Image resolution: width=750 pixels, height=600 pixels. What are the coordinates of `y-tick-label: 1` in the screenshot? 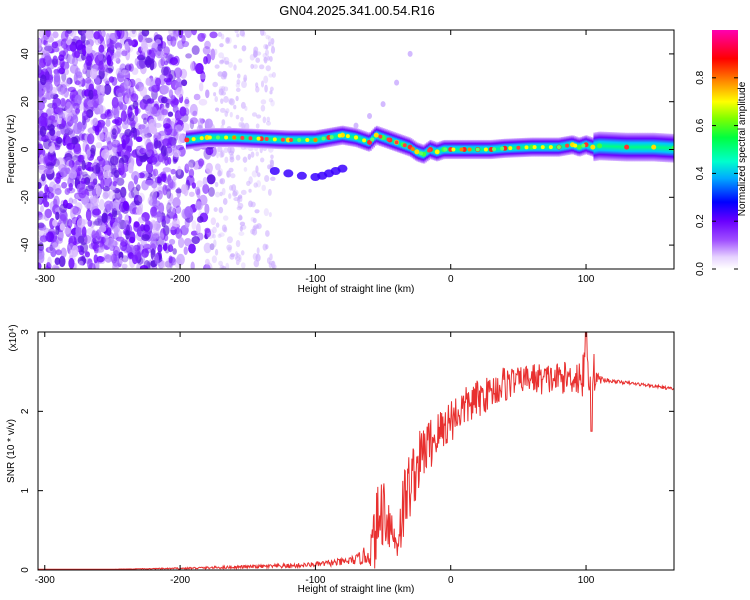 It's located at (25, 490).